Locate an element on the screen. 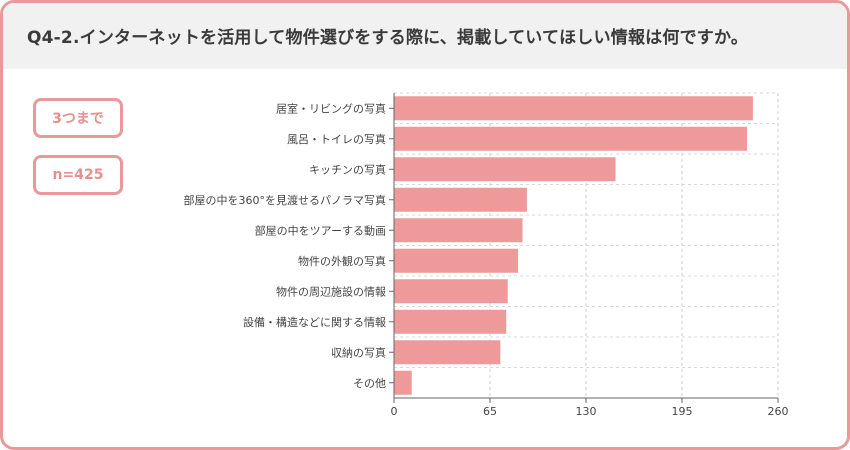 The image size is (850, 450). category-label: 収納の写真 is located at coordinates (358, 352).